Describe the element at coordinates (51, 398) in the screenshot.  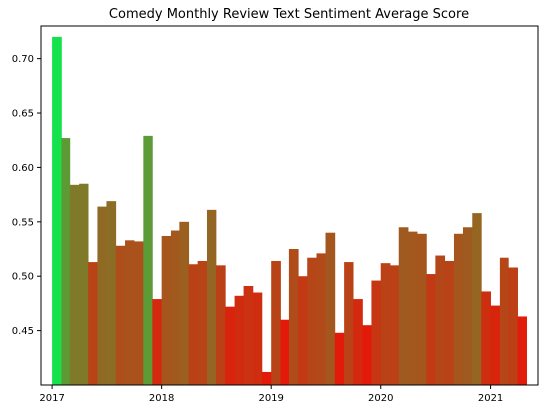
I see `x-tick-label: 2017` at that location.